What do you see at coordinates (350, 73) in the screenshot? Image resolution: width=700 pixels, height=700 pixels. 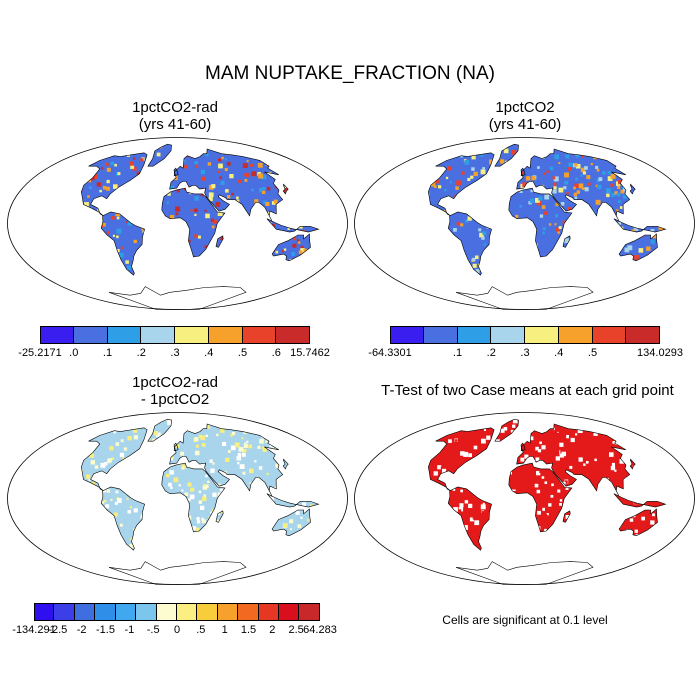 I see `figure-title: MAM NUPTAKE_FRACTION (NA)` at bounding box center [350, 73].